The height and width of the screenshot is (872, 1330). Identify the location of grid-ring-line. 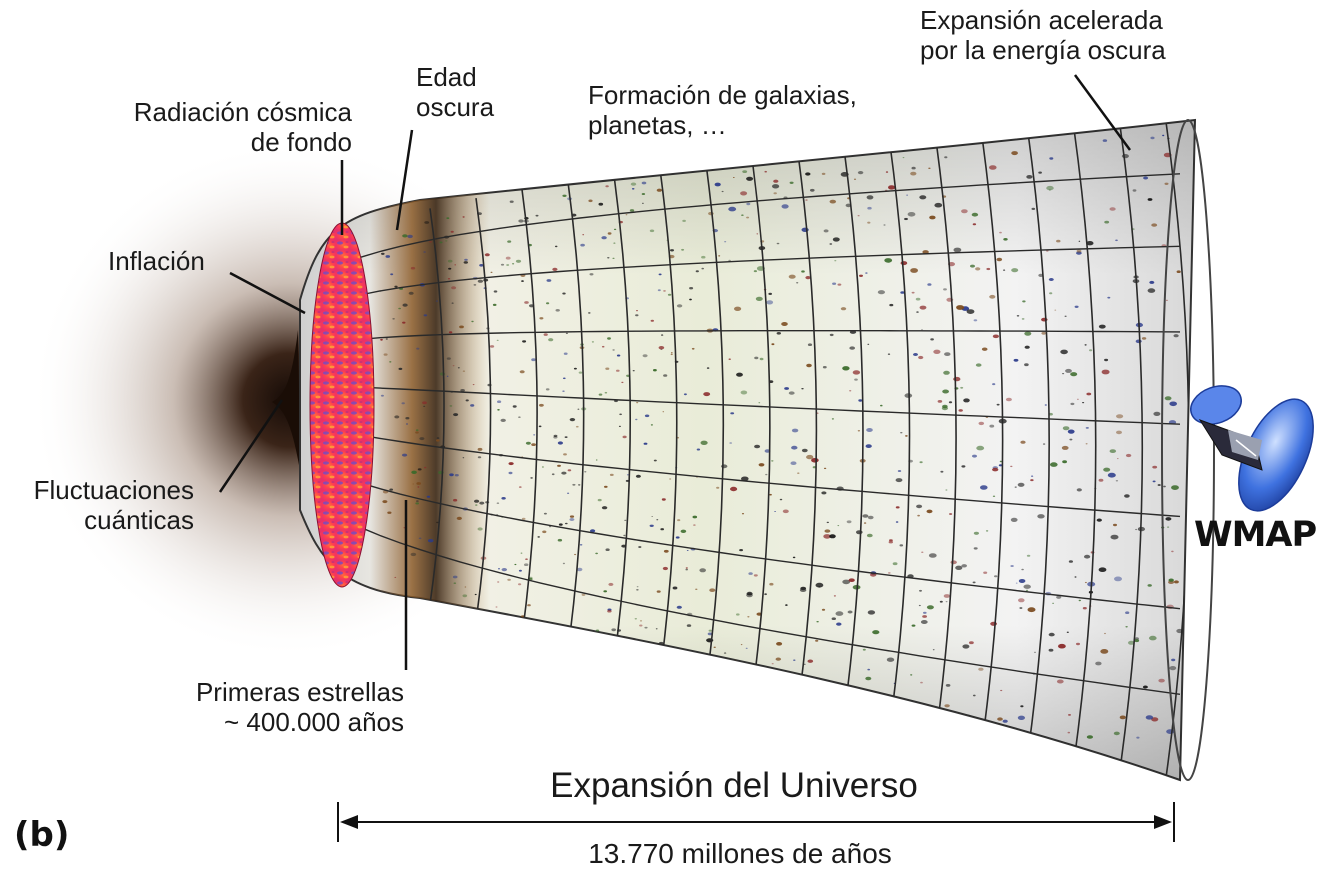
(622, 419).